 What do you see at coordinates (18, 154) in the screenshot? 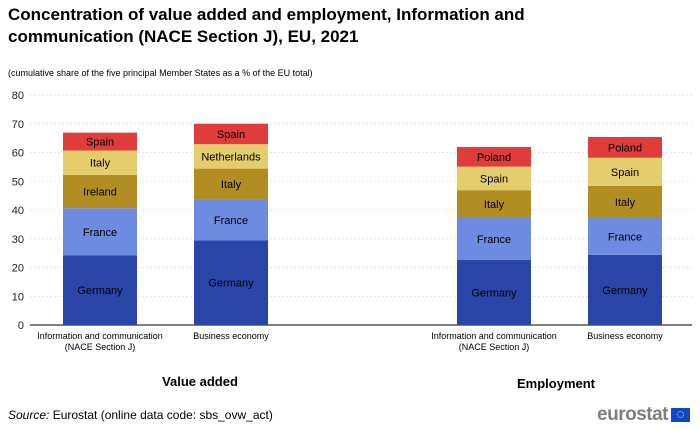
I see `y-tick-label: 60` at bounding box center [18, 154].